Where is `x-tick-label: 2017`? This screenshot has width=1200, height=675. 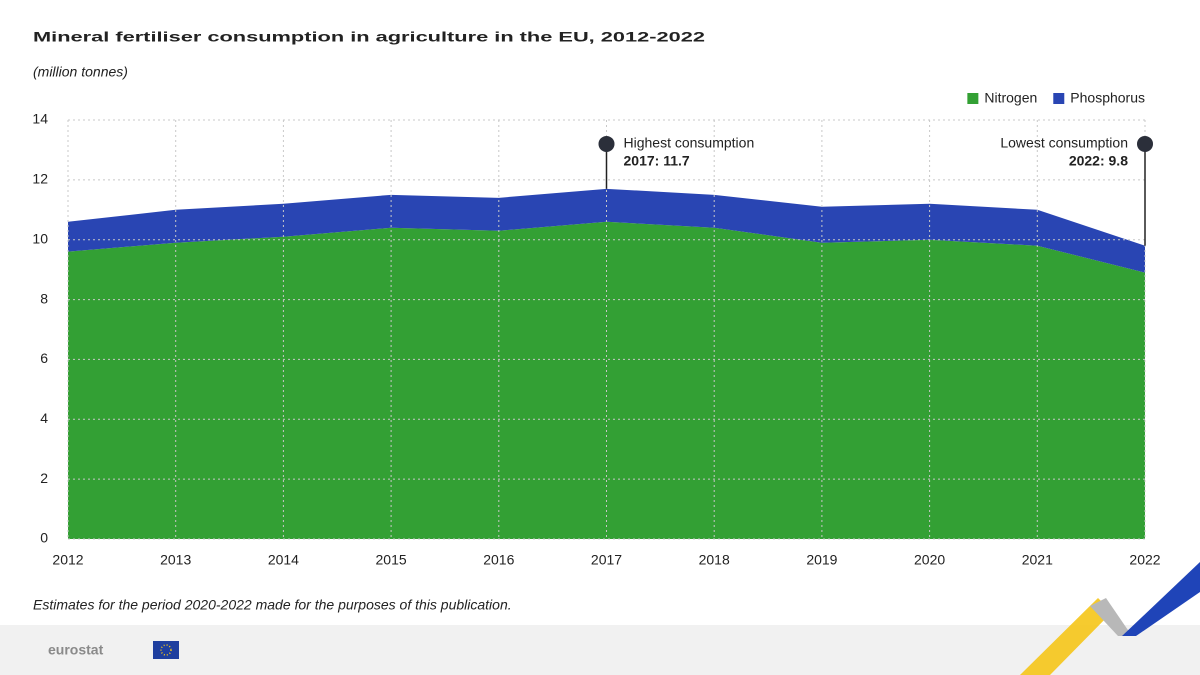 x-tick-label: 2017 is located at coordinates (606, 560).